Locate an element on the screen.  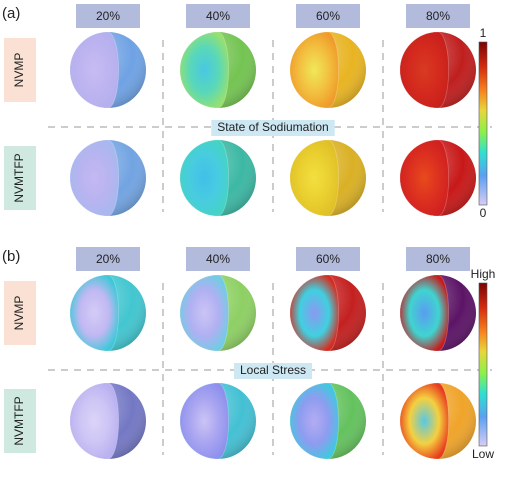
colorbar-min: 0 is located at coordinates (483, 213).